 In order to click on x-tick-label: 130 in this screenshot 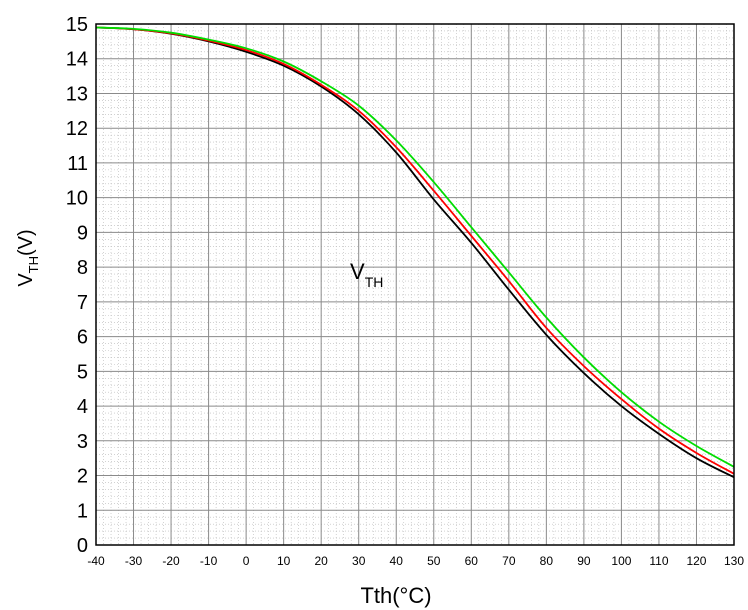, I will do `click(734, 561)`.